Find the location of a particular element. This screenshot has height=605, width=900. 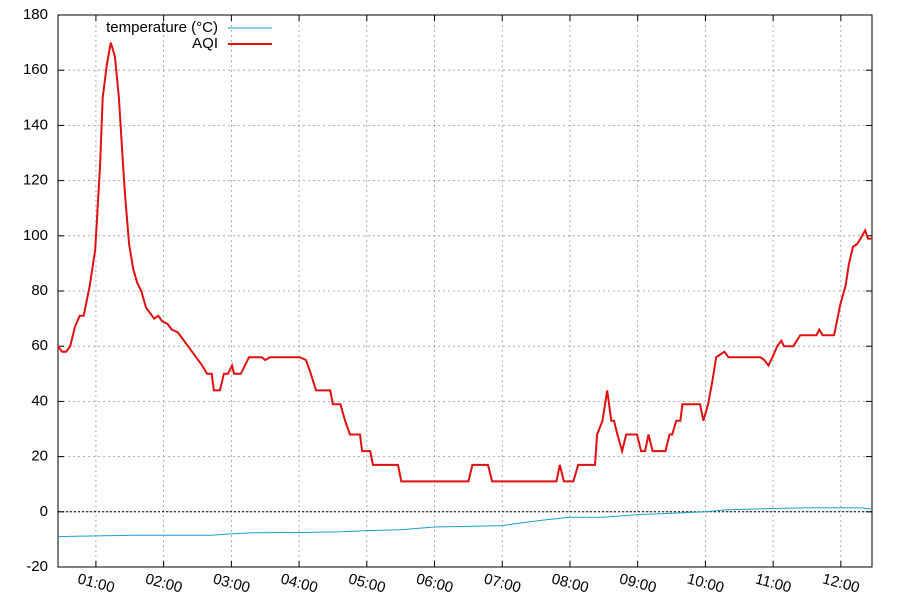

x-tick-label: 06:00 is located at coordinates (434, 583).